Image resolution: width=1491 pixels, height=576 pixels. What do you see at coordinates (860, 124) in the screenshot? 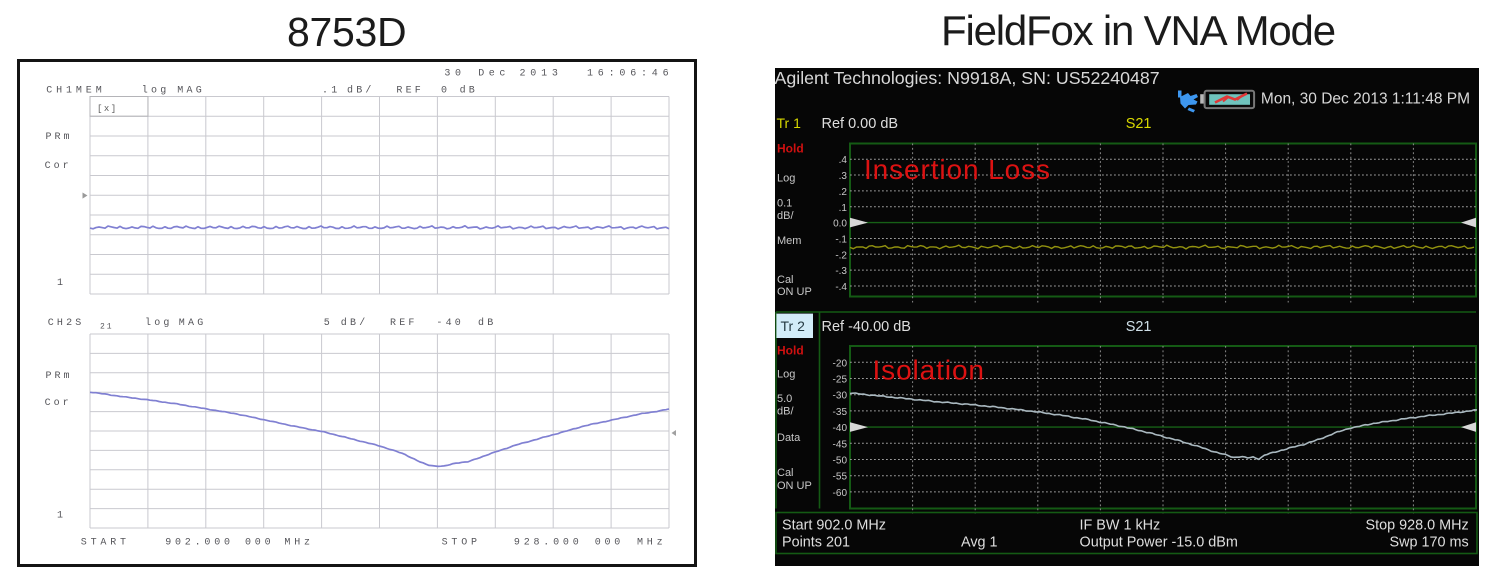
I see `svg-text: Ref 0.00 dB` at bounding box center [860, 124].